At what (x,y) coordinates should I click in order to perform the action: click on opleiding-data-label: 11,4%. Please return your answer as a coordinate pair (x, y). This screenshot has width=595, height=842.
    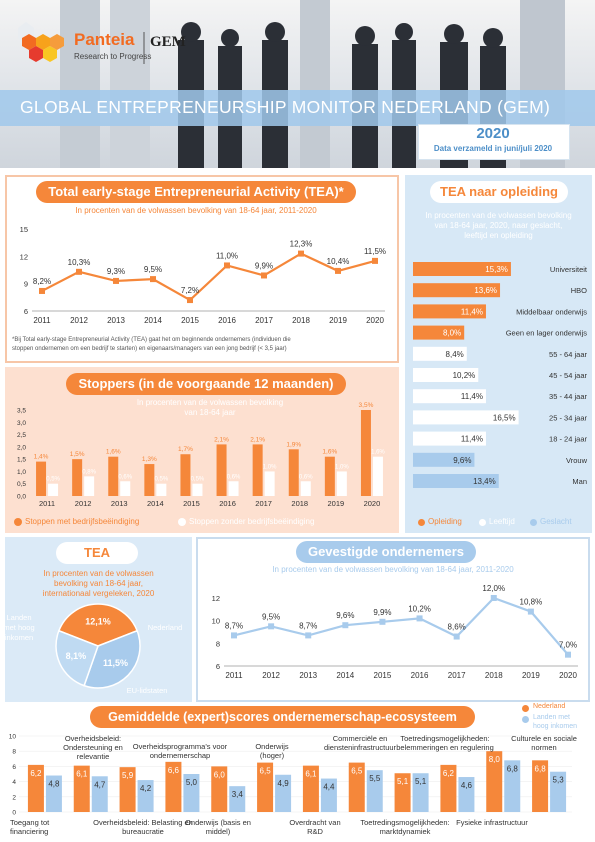
    Looking at the image, I should click on (472, 311).